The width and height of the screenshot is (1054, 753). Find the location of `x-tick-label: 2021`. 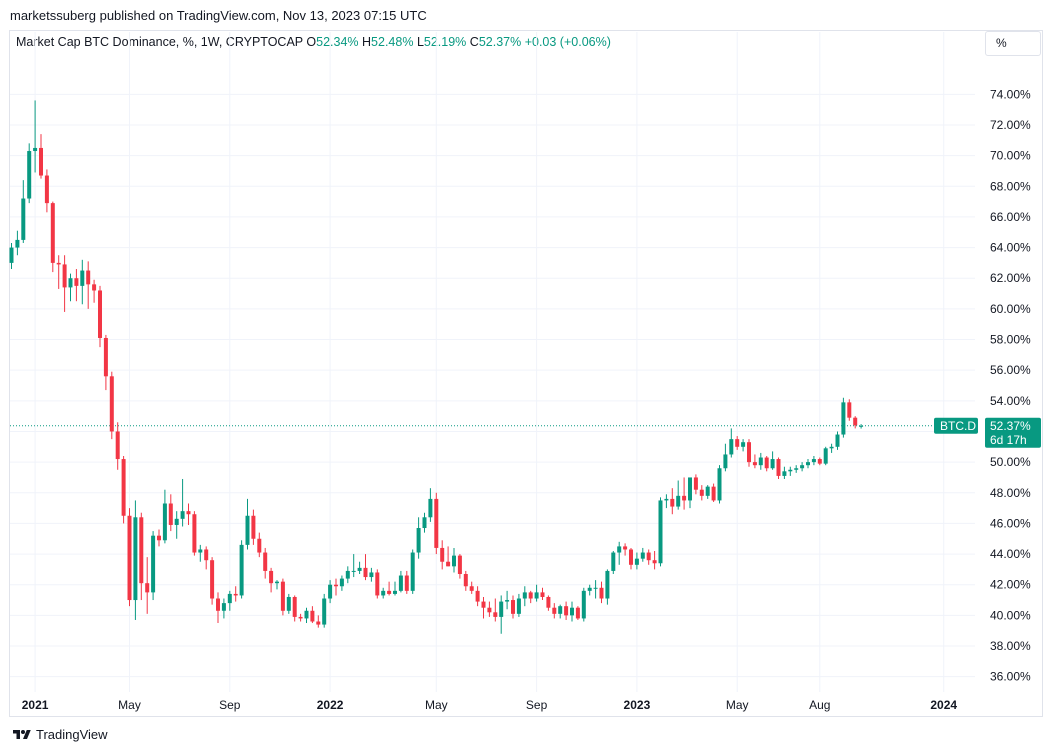

x-tick-label: 2021 is located at coordinates (35, 705).